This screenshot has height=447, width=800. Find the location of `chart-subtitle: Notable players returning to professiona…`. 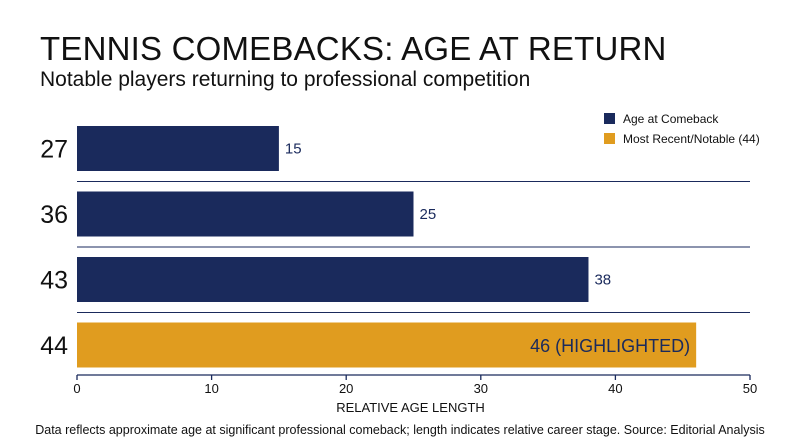

chart-subtitle: Notable players returning to professiona… is located at coordinates (285, 79).